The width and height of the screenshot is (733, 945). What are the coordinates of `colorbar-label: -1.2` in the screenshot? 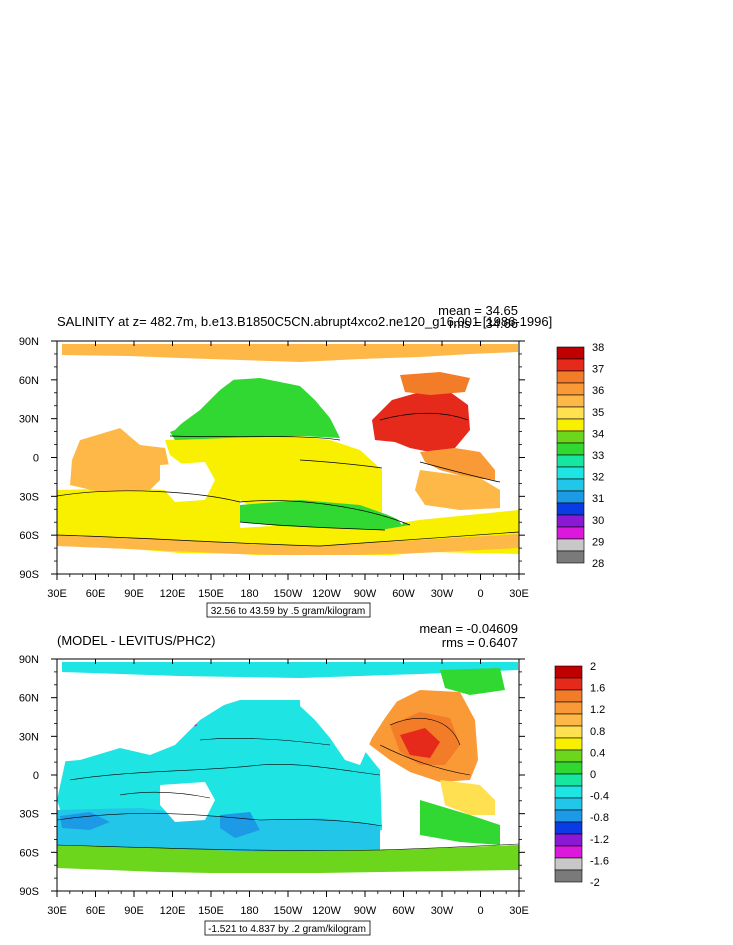 It's located at (599, 840).